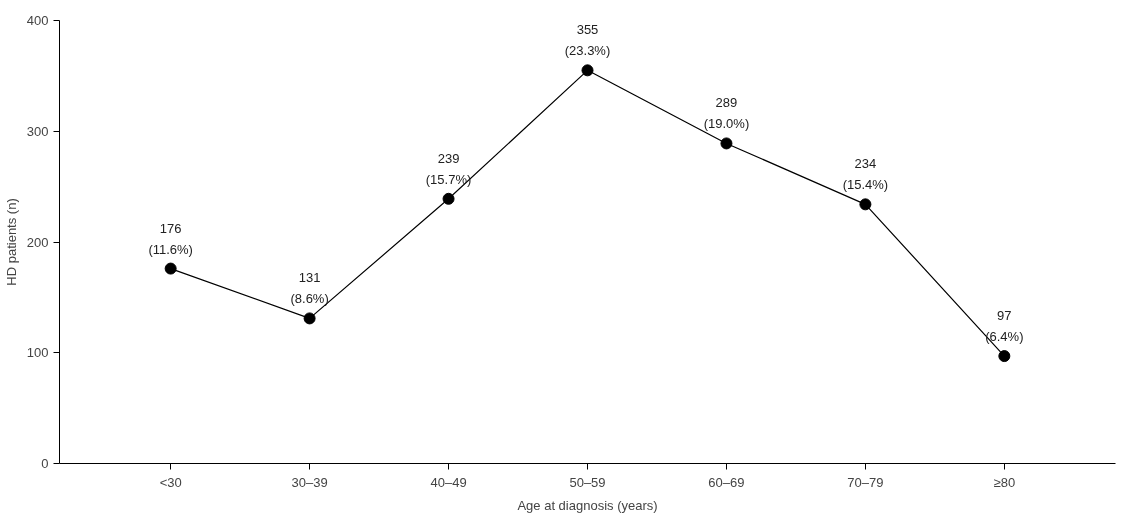  What do you see at coordinates (865, 174) in the screenshot?
I see `data-label: 234 (15.4%)` at bounding box center [865, 174].